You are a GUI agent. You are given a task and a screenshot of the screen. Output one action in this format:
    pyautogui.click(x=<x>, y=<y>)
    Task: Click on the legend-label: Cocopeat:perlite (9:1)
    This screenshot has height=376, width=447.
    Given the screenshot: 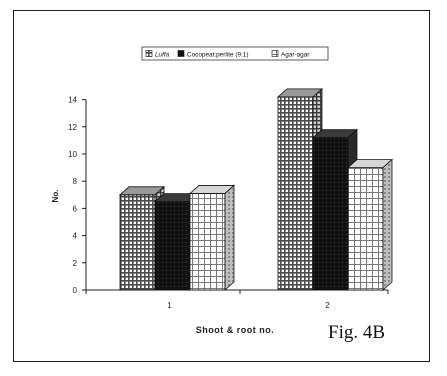 What is the action you would take?
    pyautogui.click(x=217, y=55)
    